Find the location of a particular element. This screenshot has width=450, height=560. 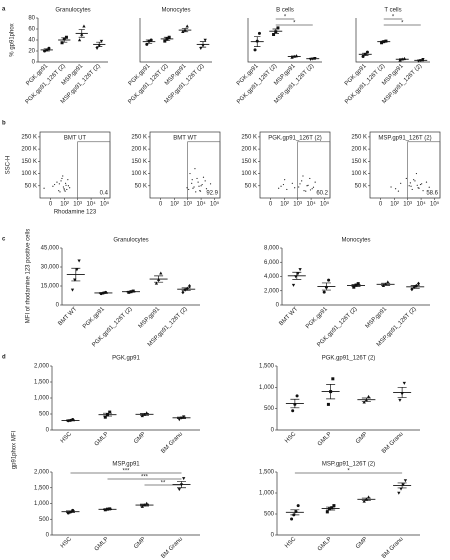

gate-percentage: 92.9 is located at coordinates (212, 194).